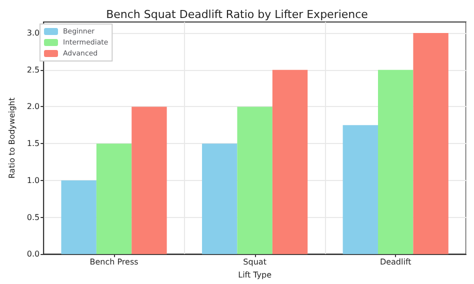 The image size is (474, 284). What do you see at coordinates (33, 33) in the screenshot?
I see `y-tick-label: 3.0` at bounding box center [33, 33].